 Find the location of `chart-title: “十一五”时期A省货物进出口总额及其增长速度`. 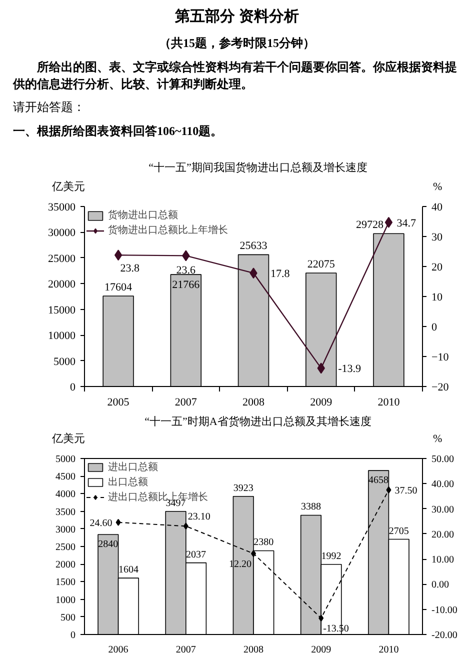

chart-title: “十一五”时期A省货物进出口总额及其增长速度 is located at coordinates (258, 422).